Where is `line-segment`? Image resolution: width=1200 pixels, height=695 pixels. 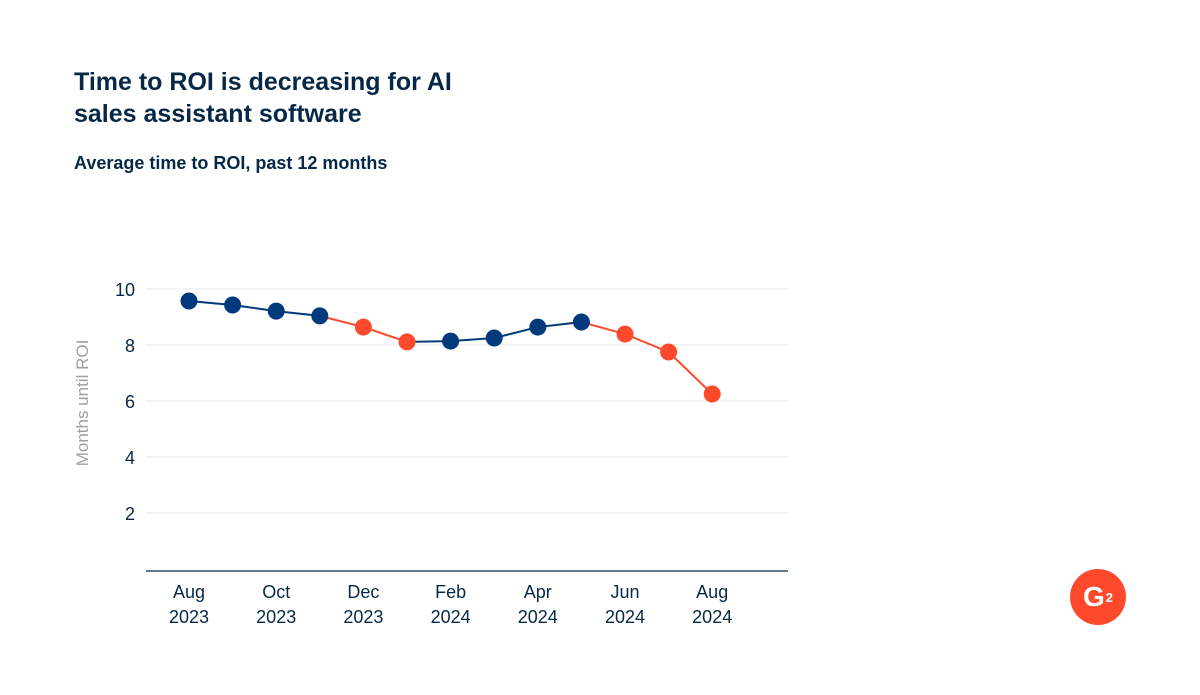 line-segment is located at coordinates (690, 373).